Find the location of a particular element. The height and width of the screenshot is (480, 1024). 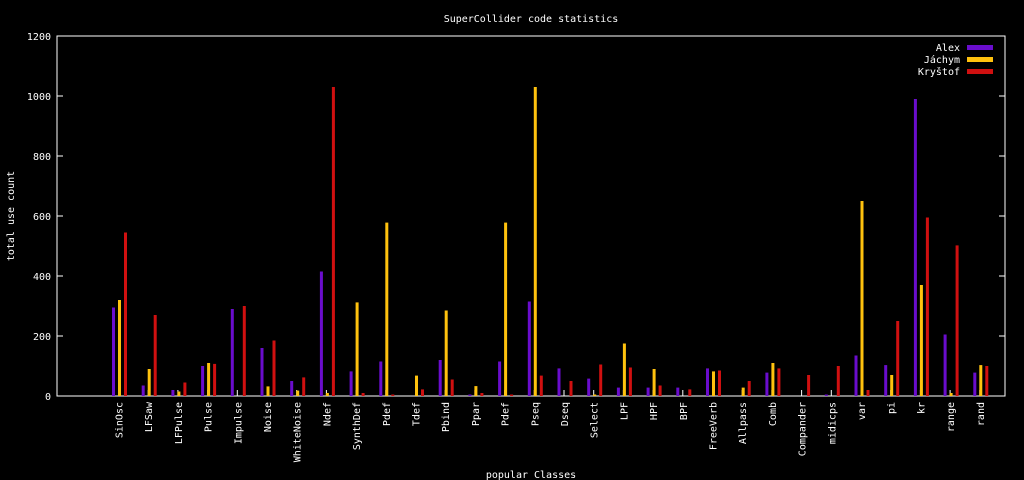

x-tick-label: Compander is located at coordinates (803, 429).